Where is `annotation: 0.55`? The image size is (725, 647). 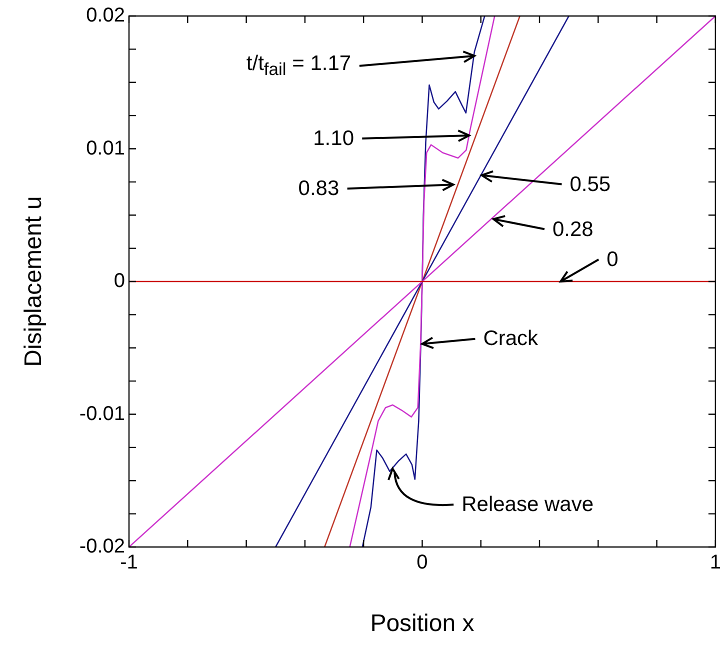
annotation: 0.55 is located at coordinates (590, 184).